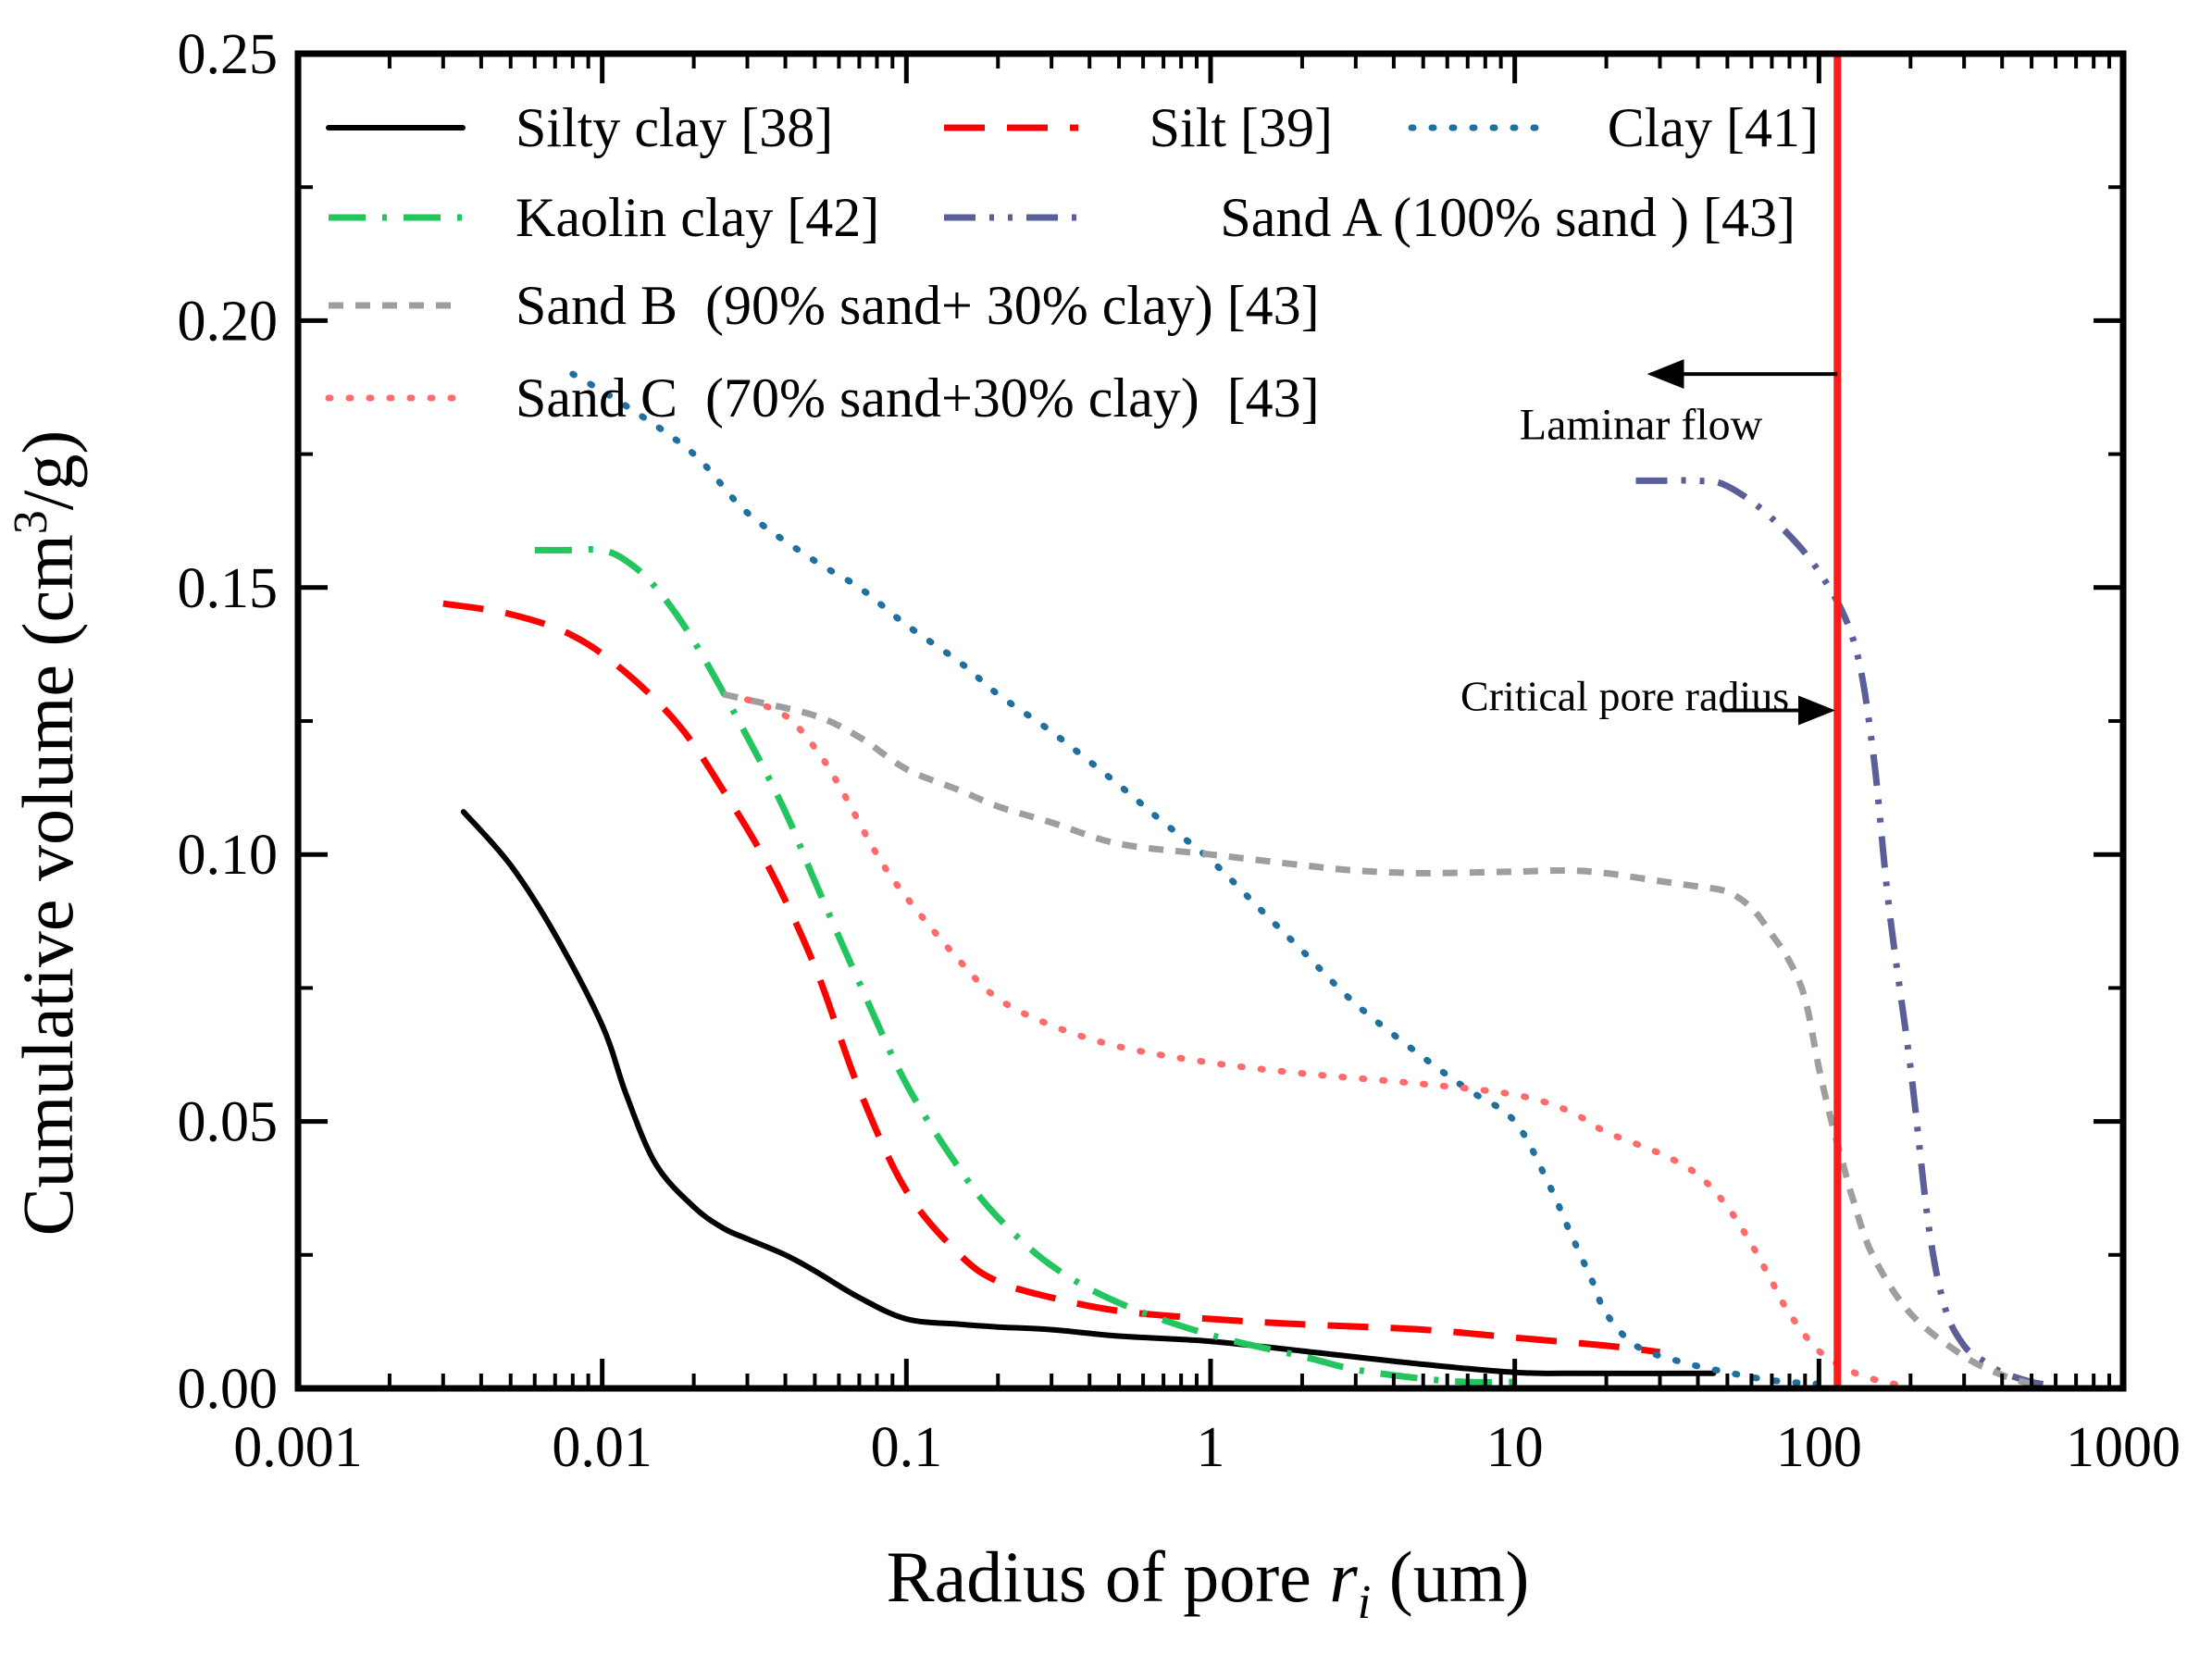 The width and height of the screenshot is (2212, 1654). Describe the element at coordinates (918, 398) in the screenshot. I see `legend-label-sand-c-70-sand-30-clay-43: Sand C (70% sand+30% clay) [43]` at that location.